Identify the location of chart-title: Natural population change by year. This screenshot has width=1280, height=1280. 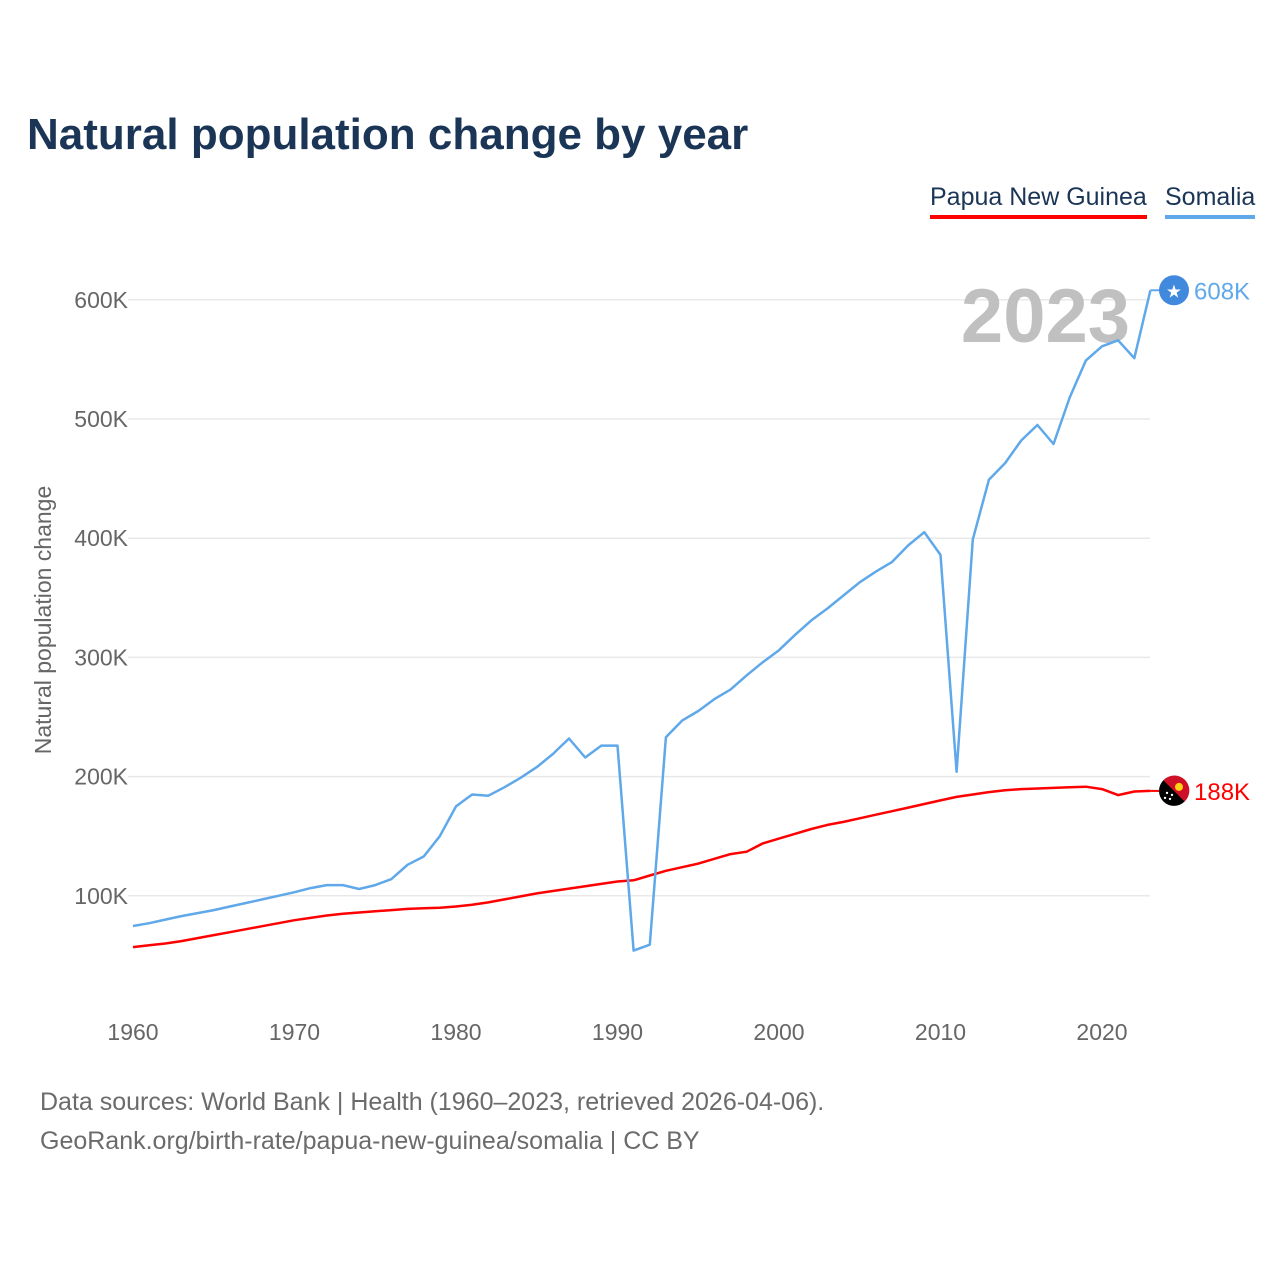
(388, 134).